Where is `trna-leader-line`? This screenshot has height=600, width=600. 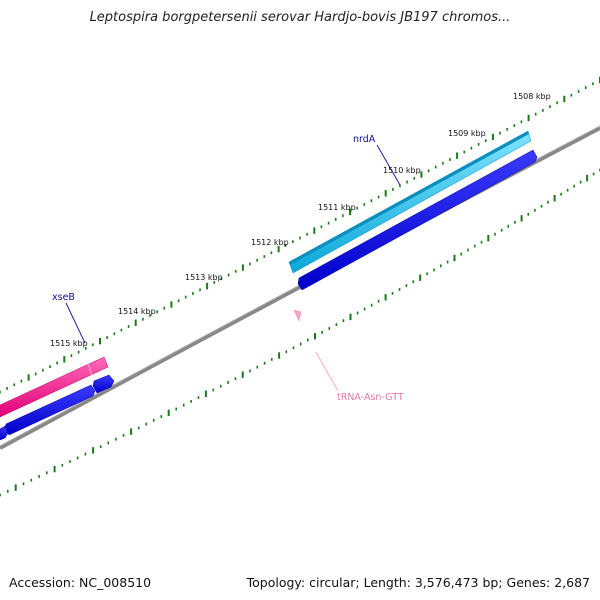 trna-leader-line is located at coordinates (327, 371).